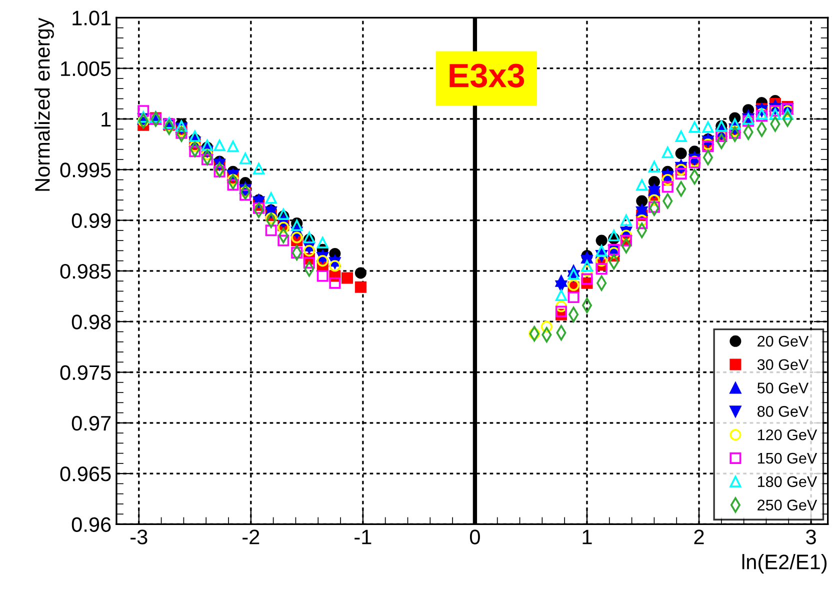 This screenshot has width=832, height=589. Describe the element at coordinates (587, 537) in the screenshot. I see `x-tick-label: 1` at that location.